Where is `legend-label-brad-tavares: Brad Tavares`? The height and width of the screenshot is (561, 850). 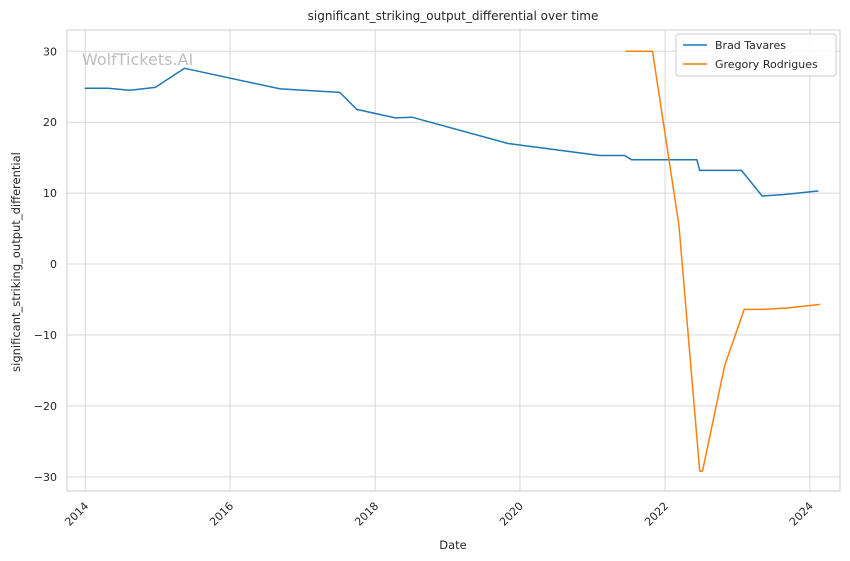 legend-label-brad-tavares: Brad Tavares is located at coordinates (750, 45).